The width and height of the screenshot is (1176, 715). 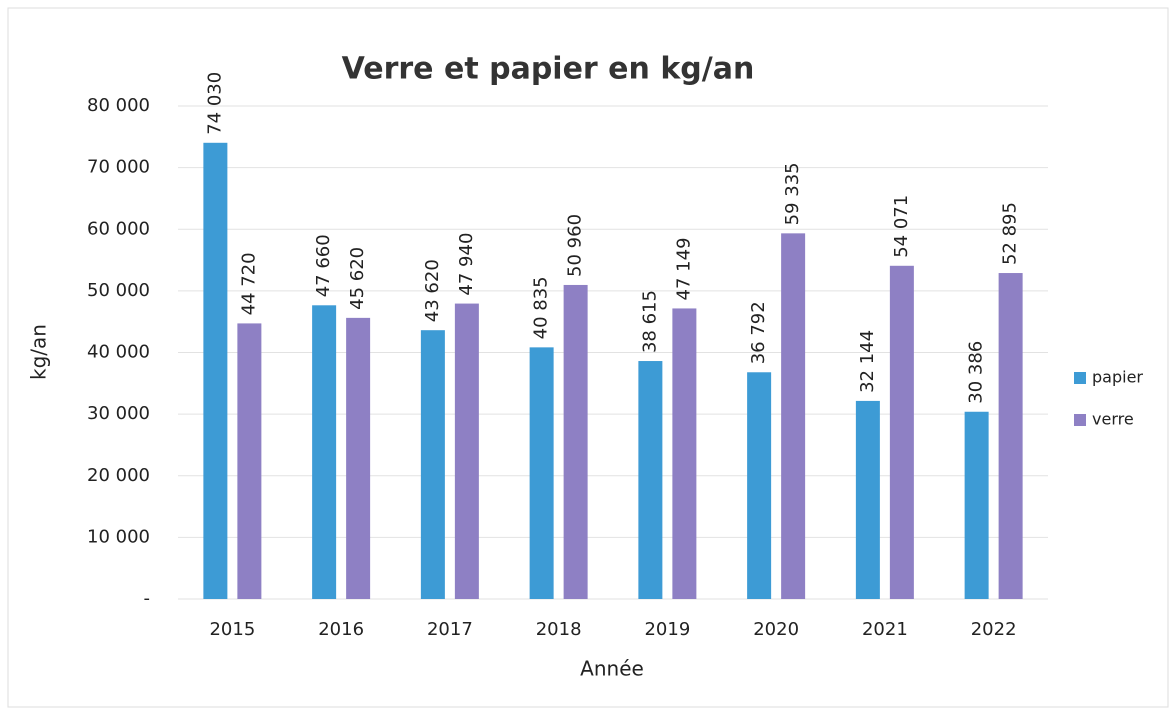 What do you see at coordinates (118, 105) in the screenshot?
I see `y-tick-label: 80 000` at bounding box center [118, 105].